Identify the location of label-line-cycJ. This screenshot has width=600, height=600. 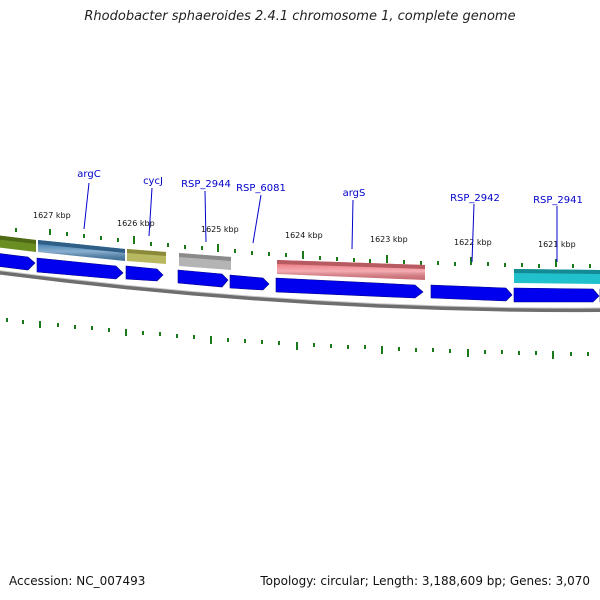
(150, 212).